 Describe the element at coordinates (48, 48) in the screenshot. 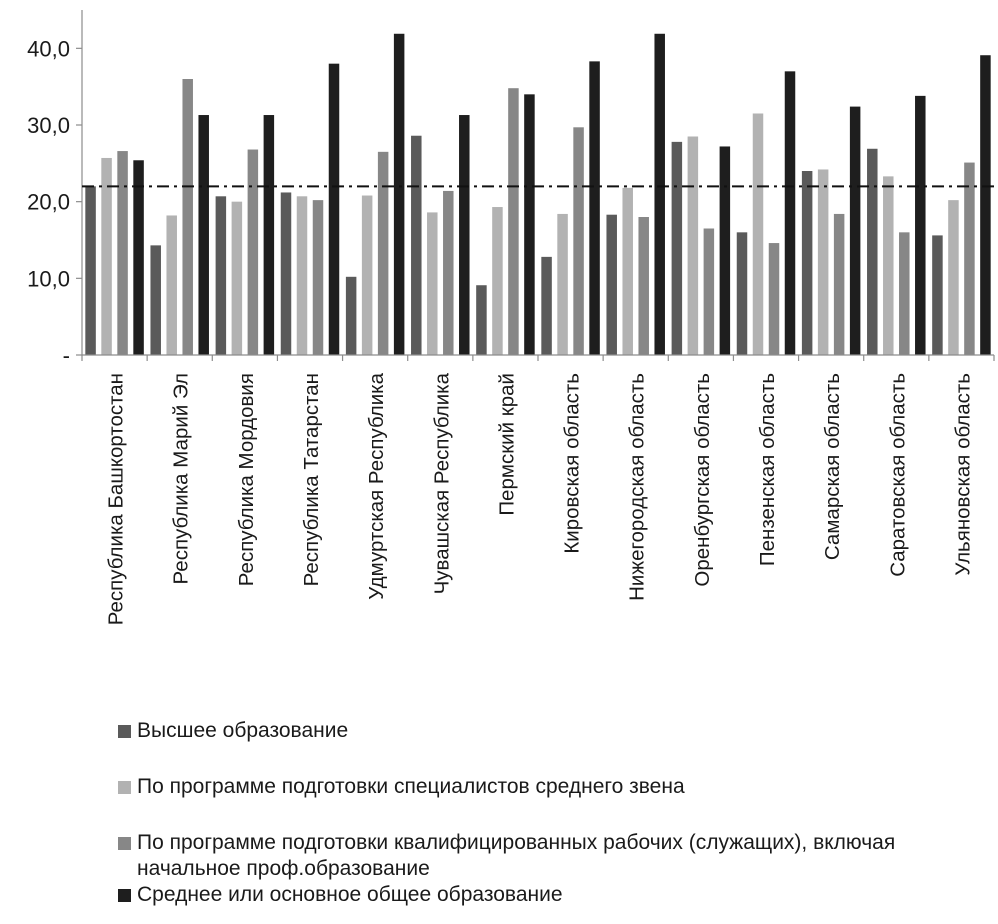

I see `y-tick-label: 40,0` at that location.